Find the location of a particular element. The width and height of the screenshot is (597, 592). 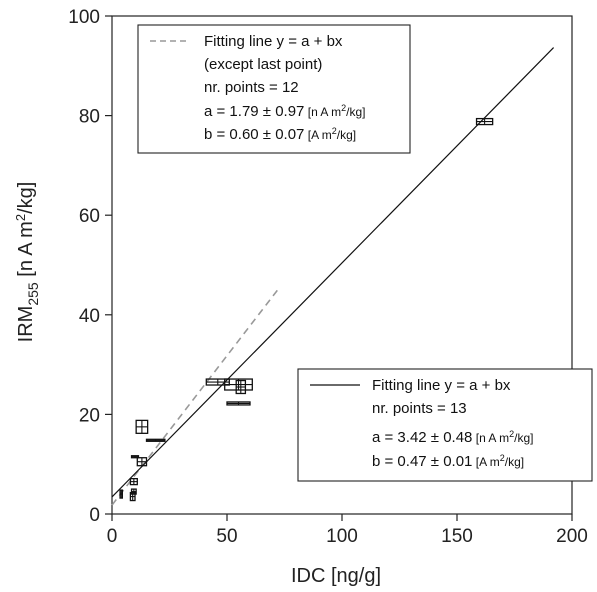

x-tick-label: 50 is located at coordinates (226, 536).